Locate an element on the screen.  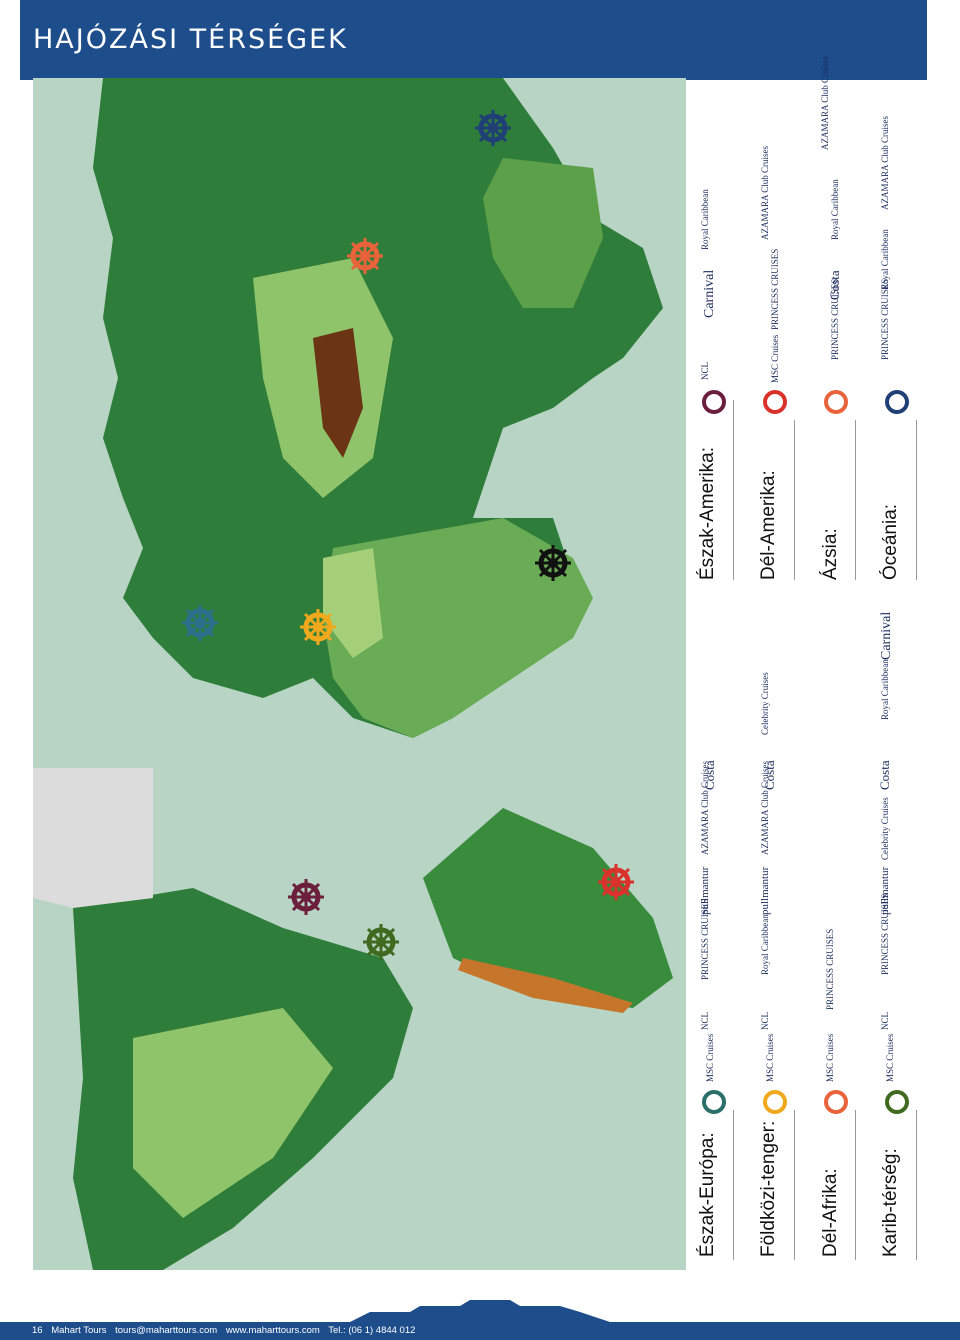
arabia is located at coordinates (353, 603).